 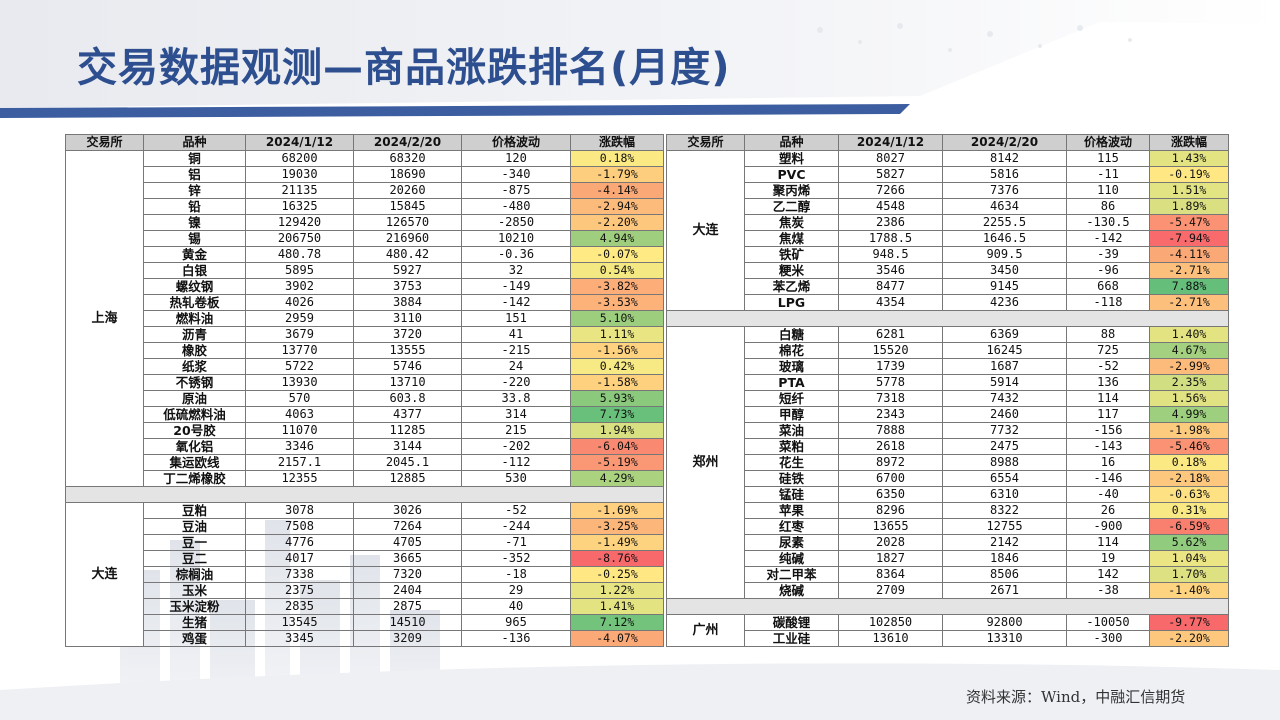 I want to click on price-date1-cell: 4063, so click(x=299, y=414).